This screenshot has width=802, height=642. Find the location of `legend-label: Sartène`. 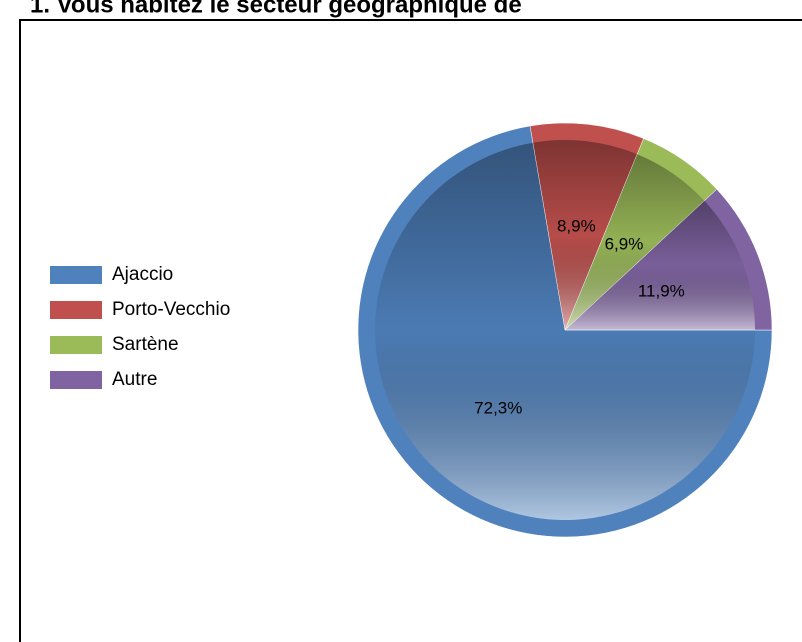

legend-label: Sartène is located at coordinates (145, 344).